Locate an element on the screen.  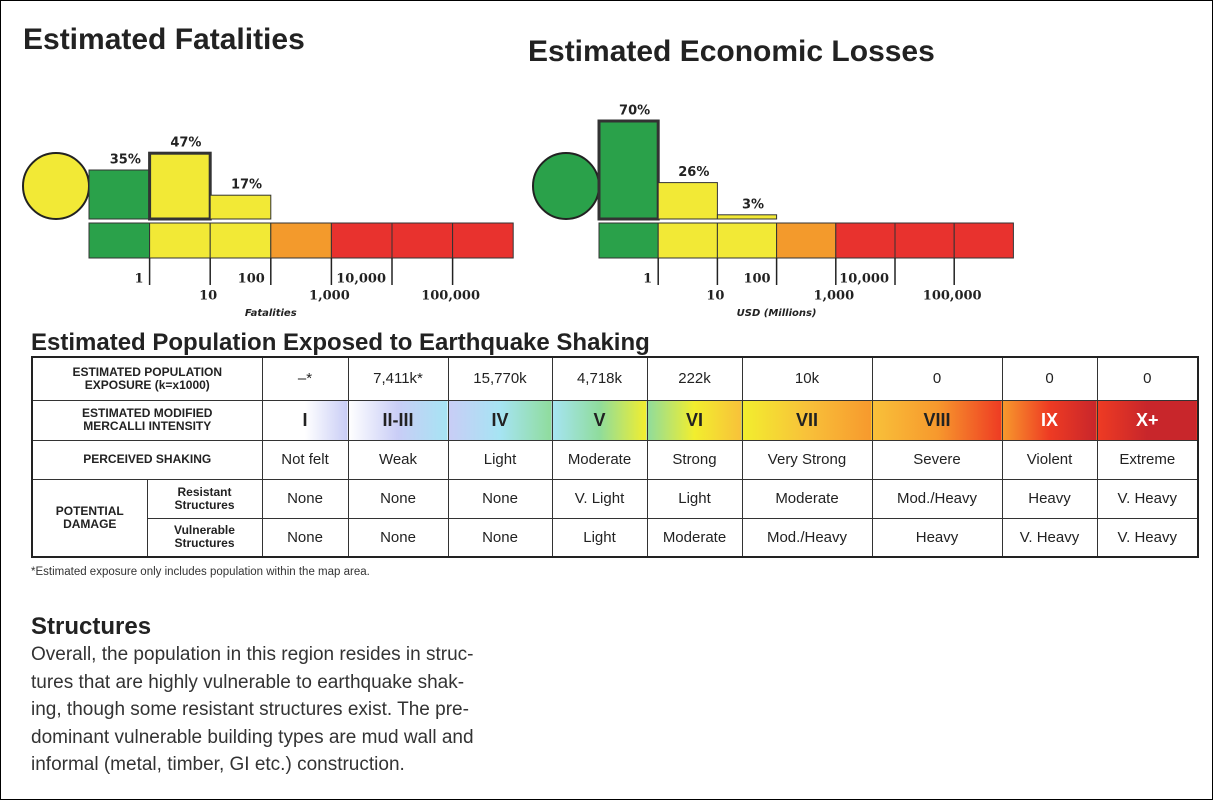
table-cell: II-III is located at coordinates (398, 420).